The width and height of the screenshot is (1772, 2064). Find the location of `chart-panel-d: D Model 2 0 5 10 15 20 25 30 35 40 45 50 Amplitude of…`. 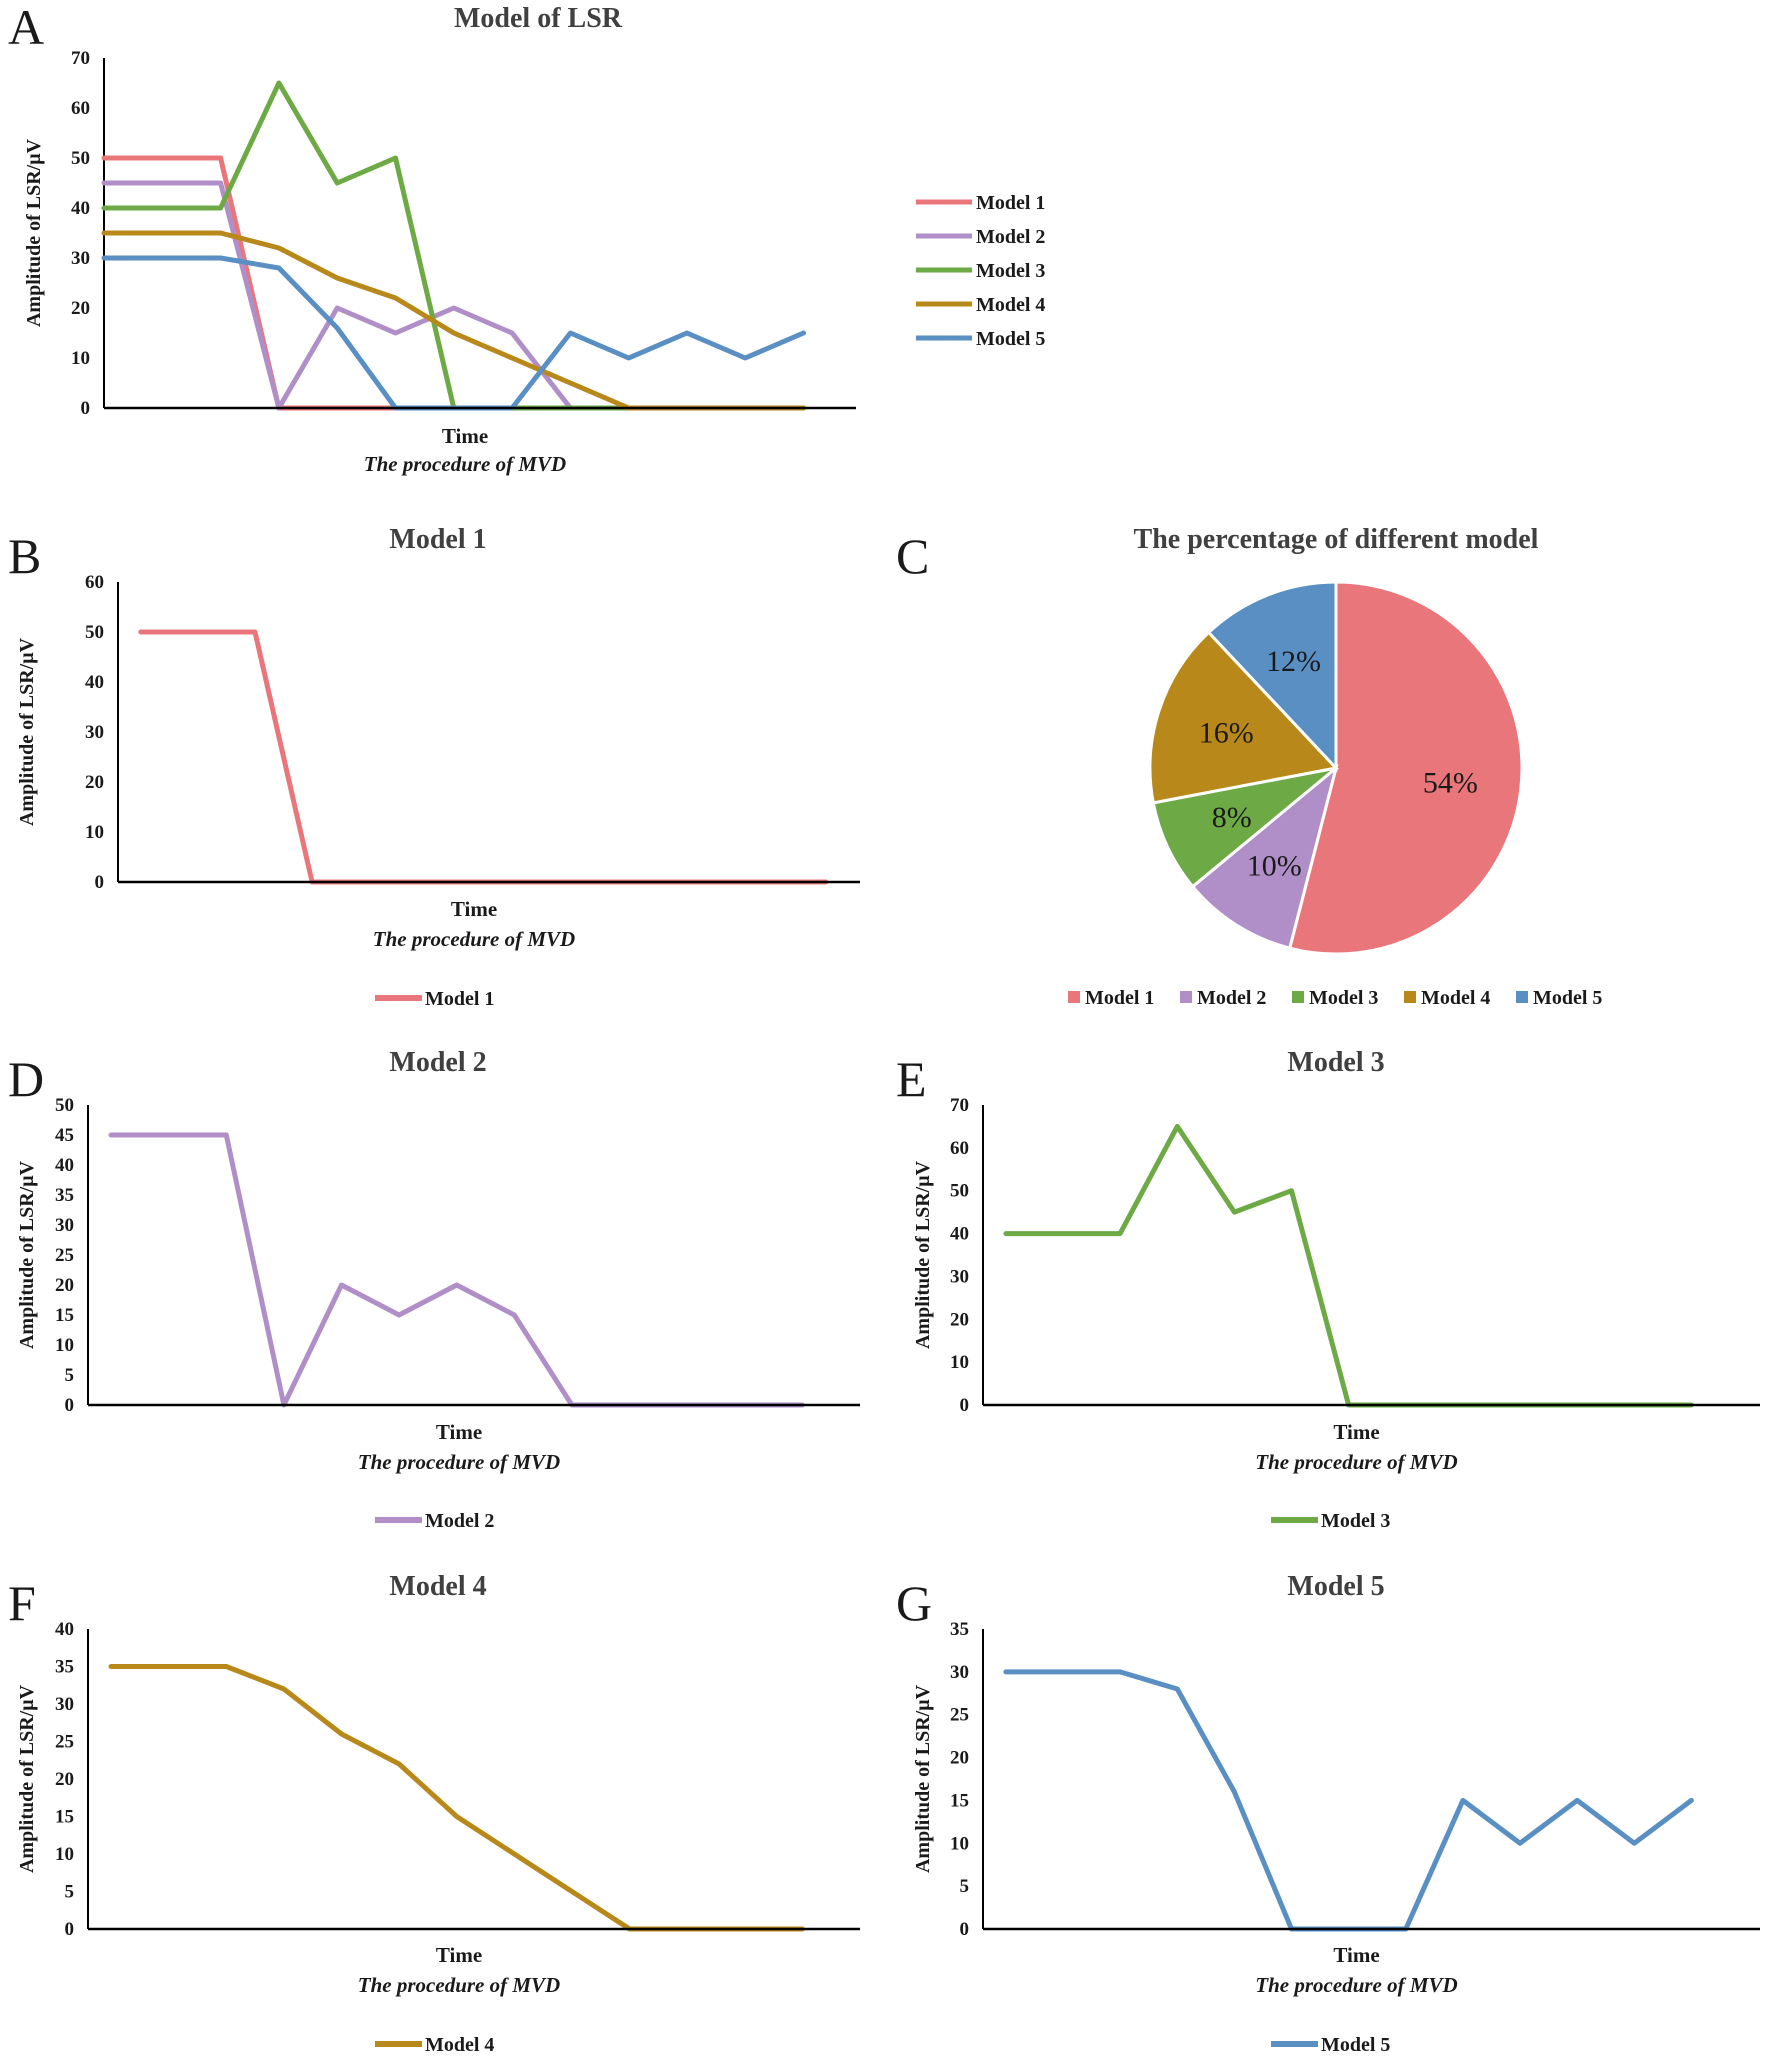

chart-panel-d: D Model 2 0 5 10 15 20 25 30 35 40 45 50 Amplitude of… is located at coordinates (434, 1289).